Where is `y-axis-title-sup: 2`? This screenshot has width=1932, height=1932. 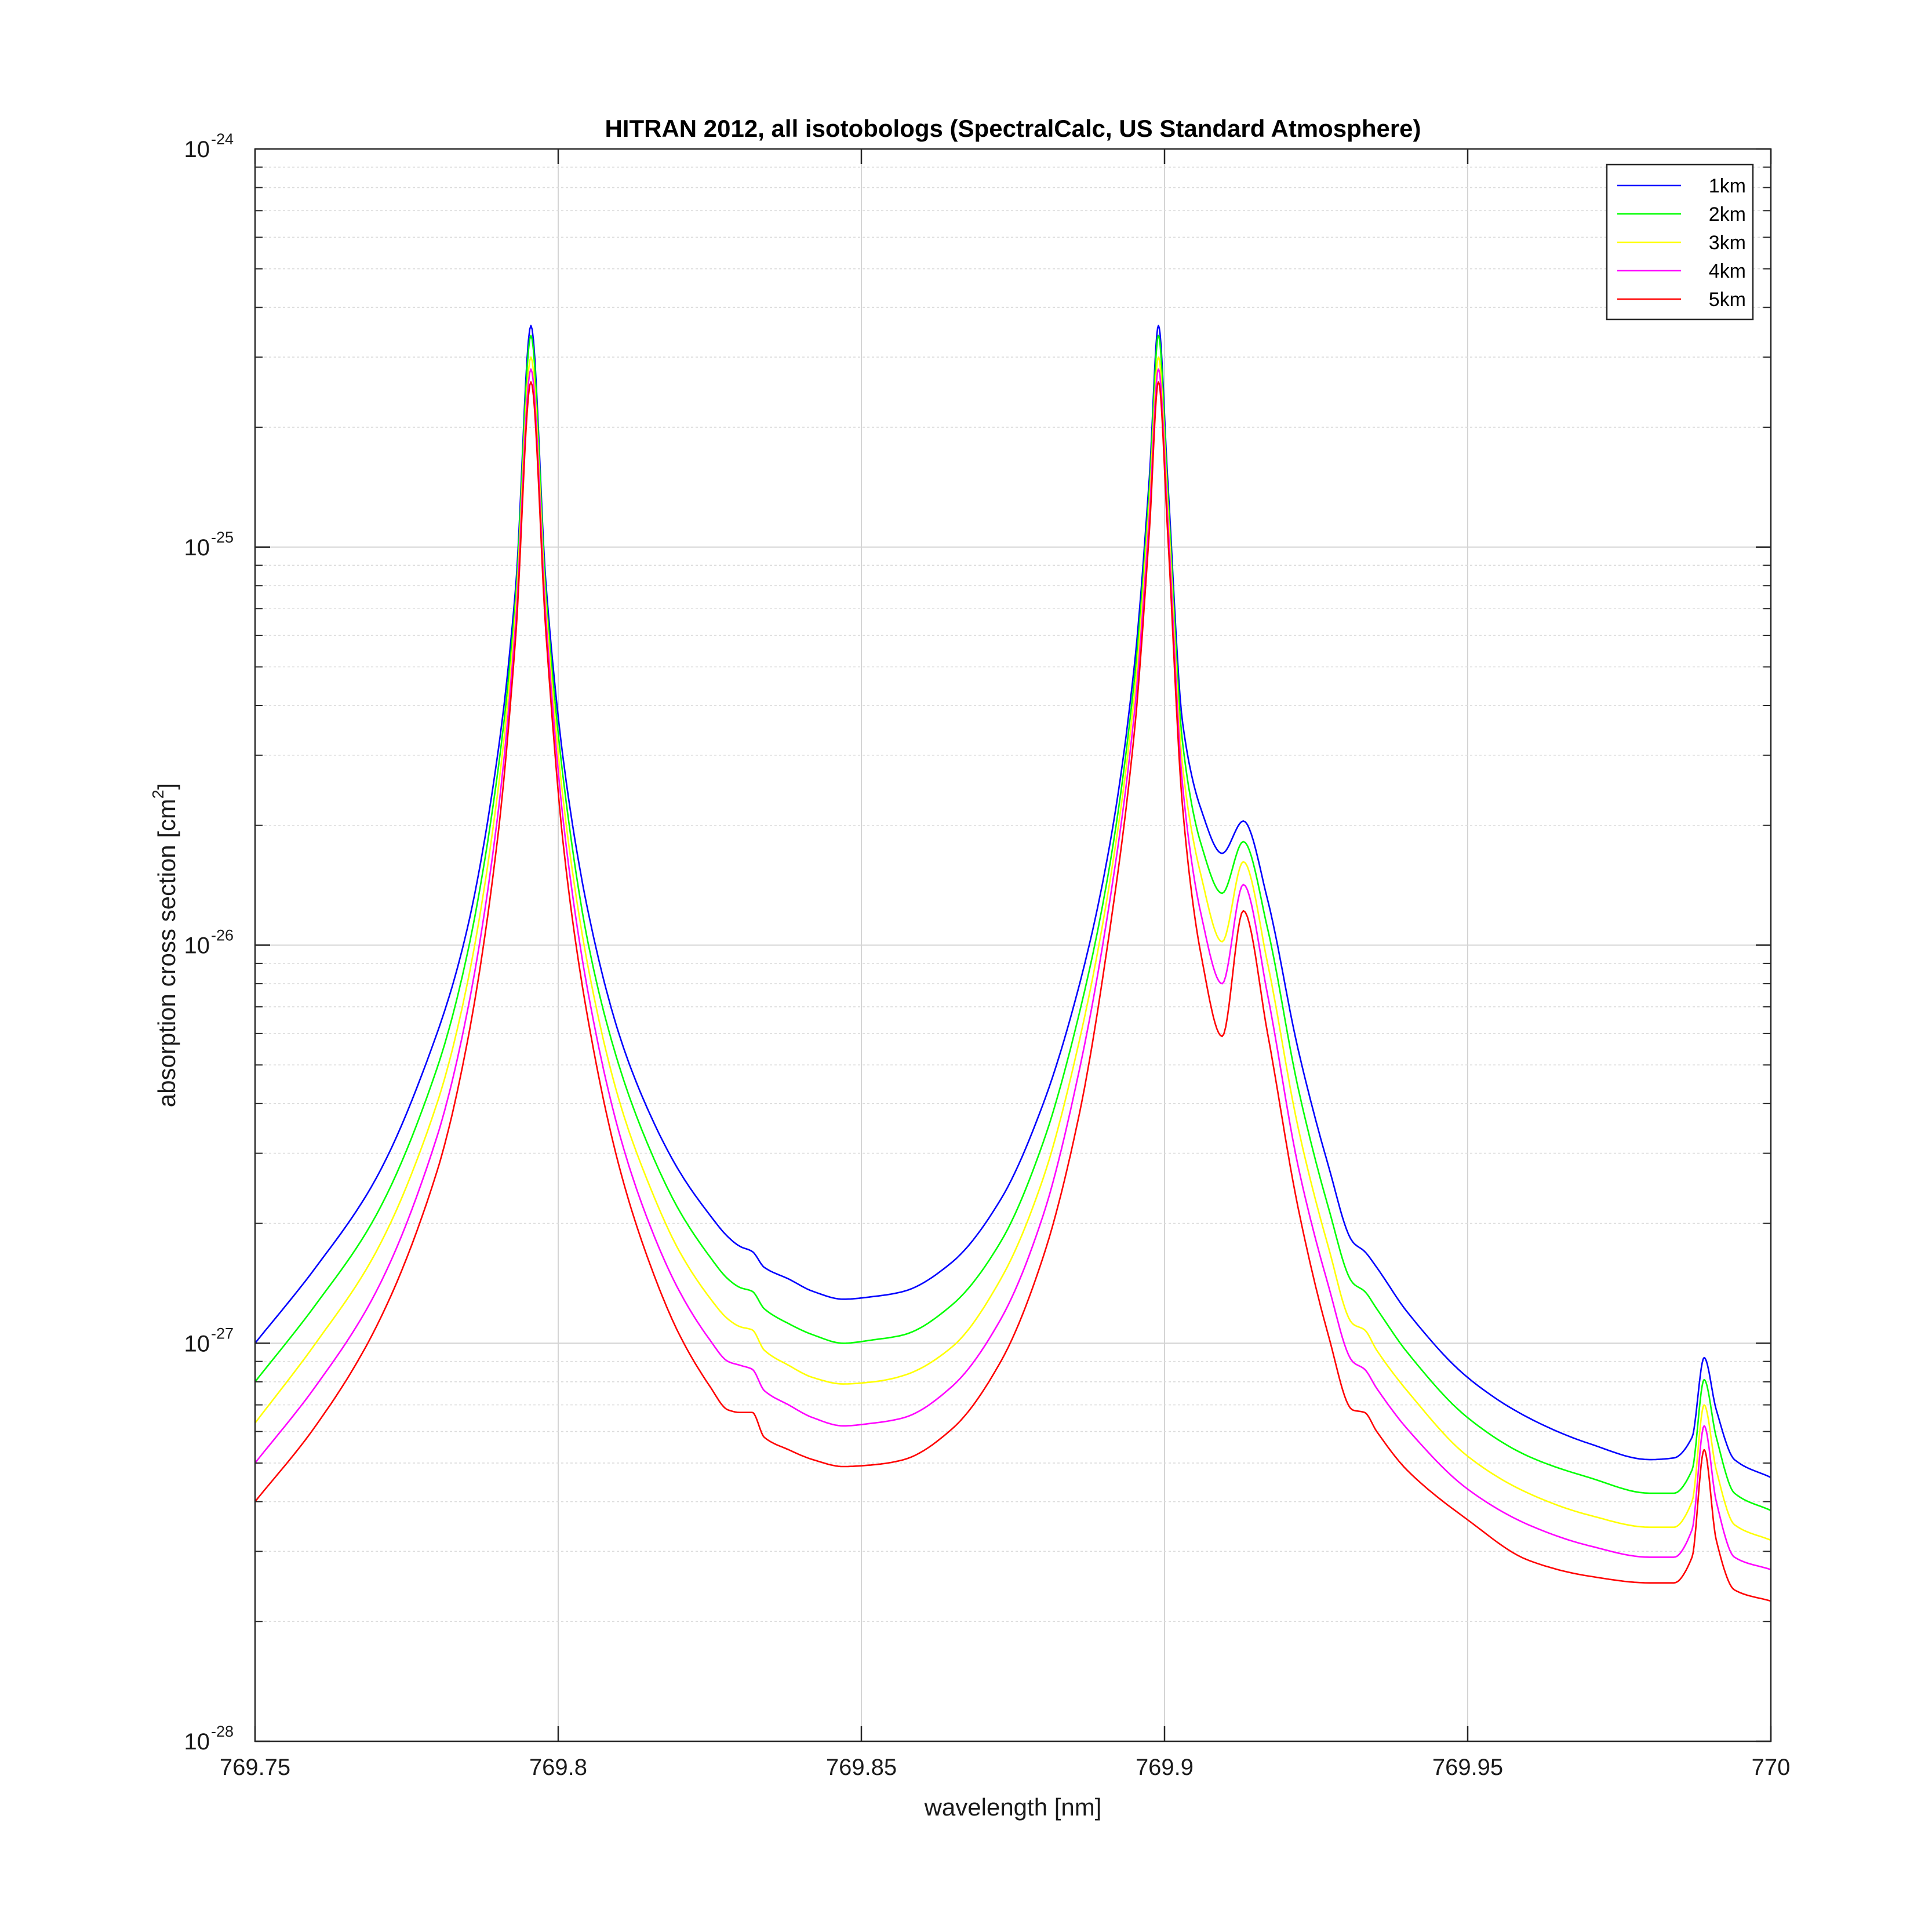 y-axis-title-sup: 2 is located at coordinates (158, 794).